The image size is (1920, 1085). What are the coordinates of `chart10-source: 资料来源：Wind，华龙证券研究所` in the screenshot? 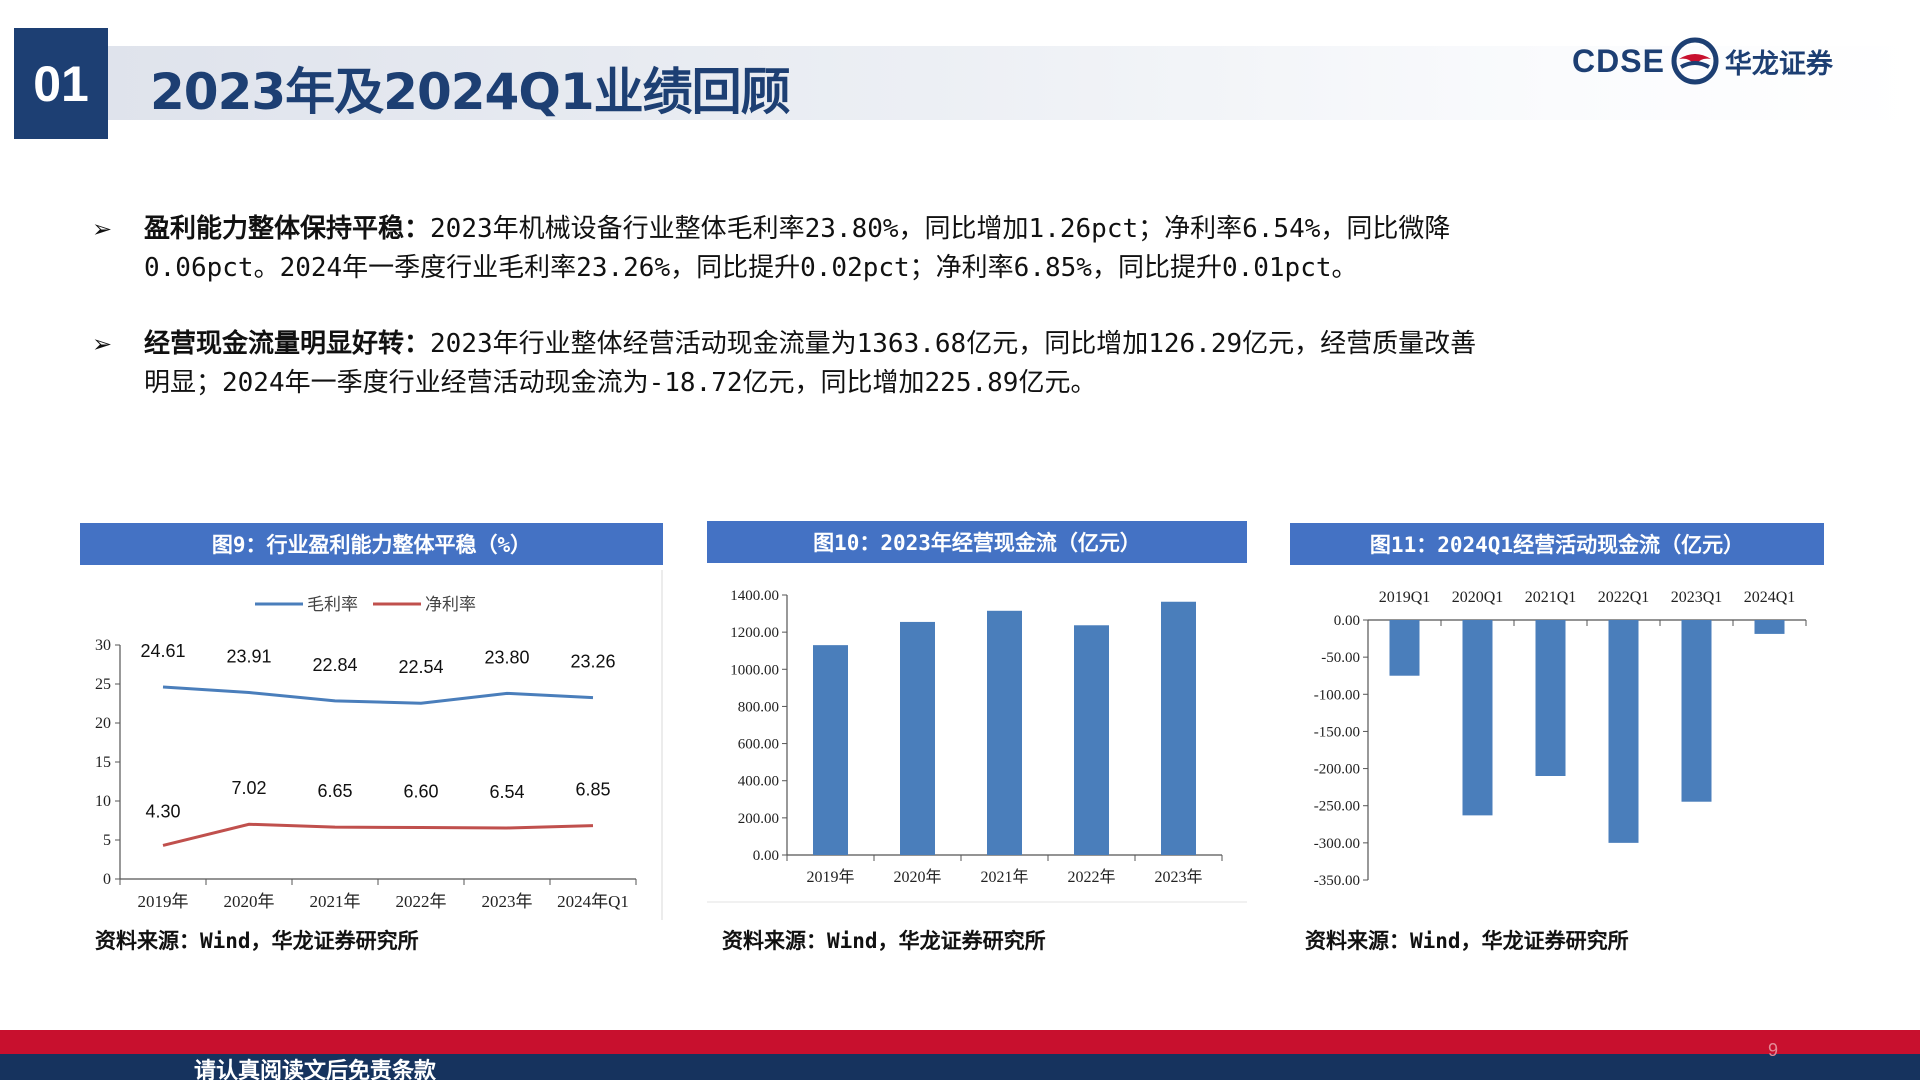 It's located at (884, 941).